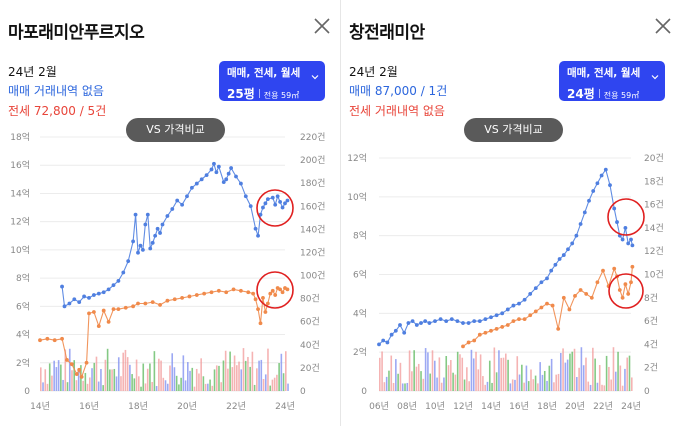 Image resolution: width=681 pixels, height=426 pixels. What do you see at coordinates (57, 111) in the screenshot?
I see `jeonse-summary: 전세 72,800 / 5건` at bounding box center [57, 111].